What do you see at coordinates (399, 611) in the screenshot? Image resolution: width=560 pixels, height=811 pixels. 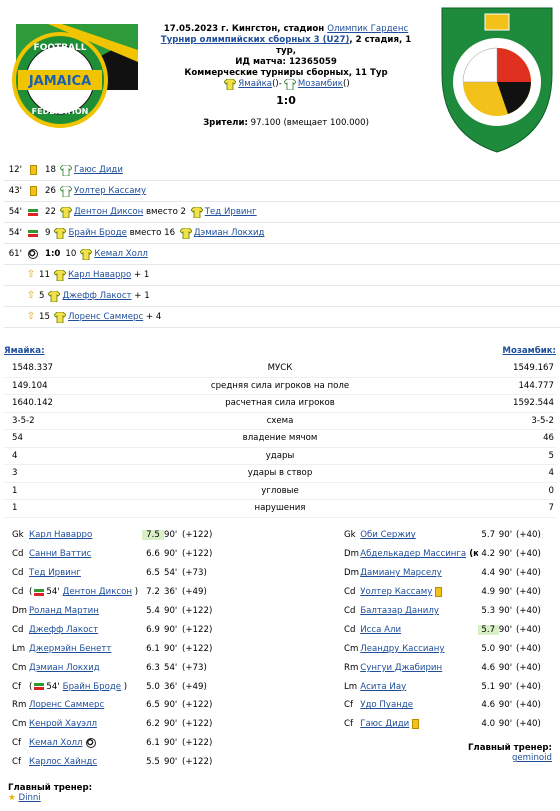 I see `player-link: Балтазар Данилу` at bounding box center [399, 611].